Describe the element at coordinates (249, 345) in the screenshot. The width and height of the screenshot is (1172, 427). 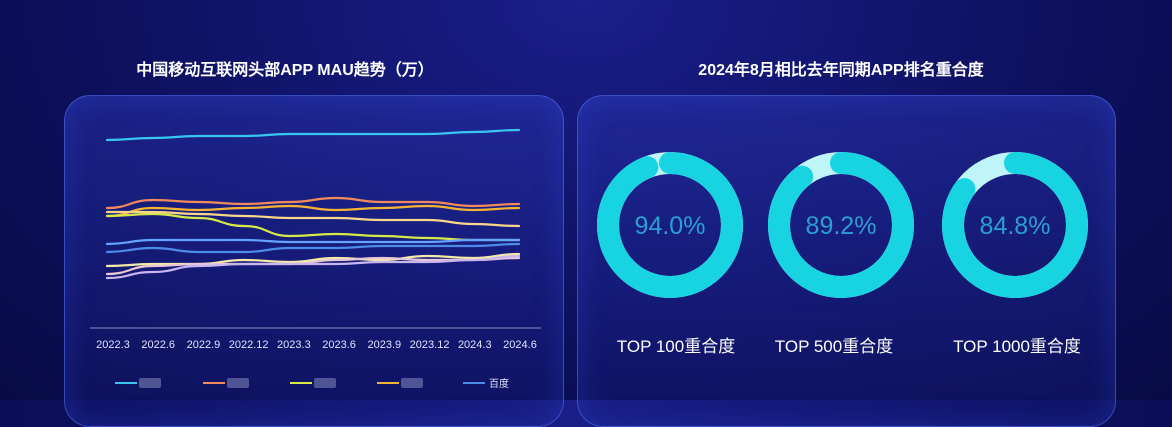
I see `x-tick-label: 2022.12` at that location.